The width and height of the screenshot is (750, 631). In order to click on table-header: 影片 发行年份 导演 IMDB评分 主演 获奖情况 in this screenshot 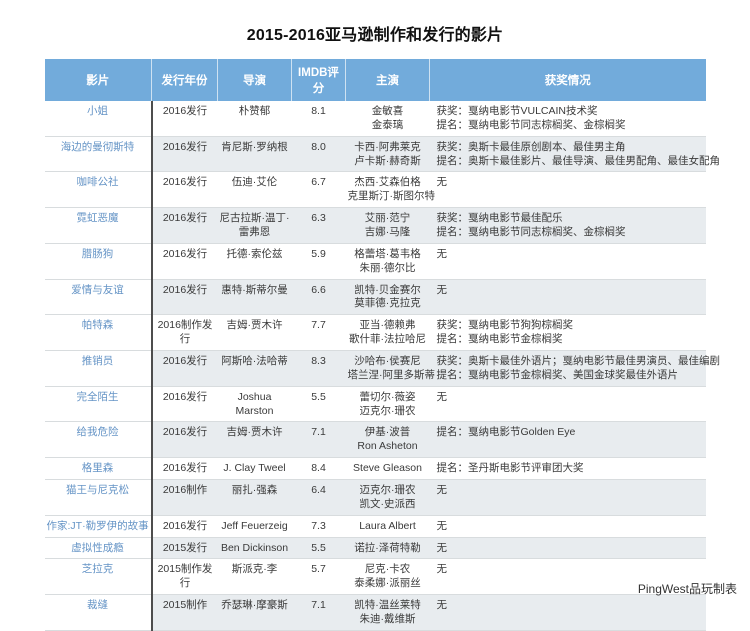, I will do `click(375, 80)`.